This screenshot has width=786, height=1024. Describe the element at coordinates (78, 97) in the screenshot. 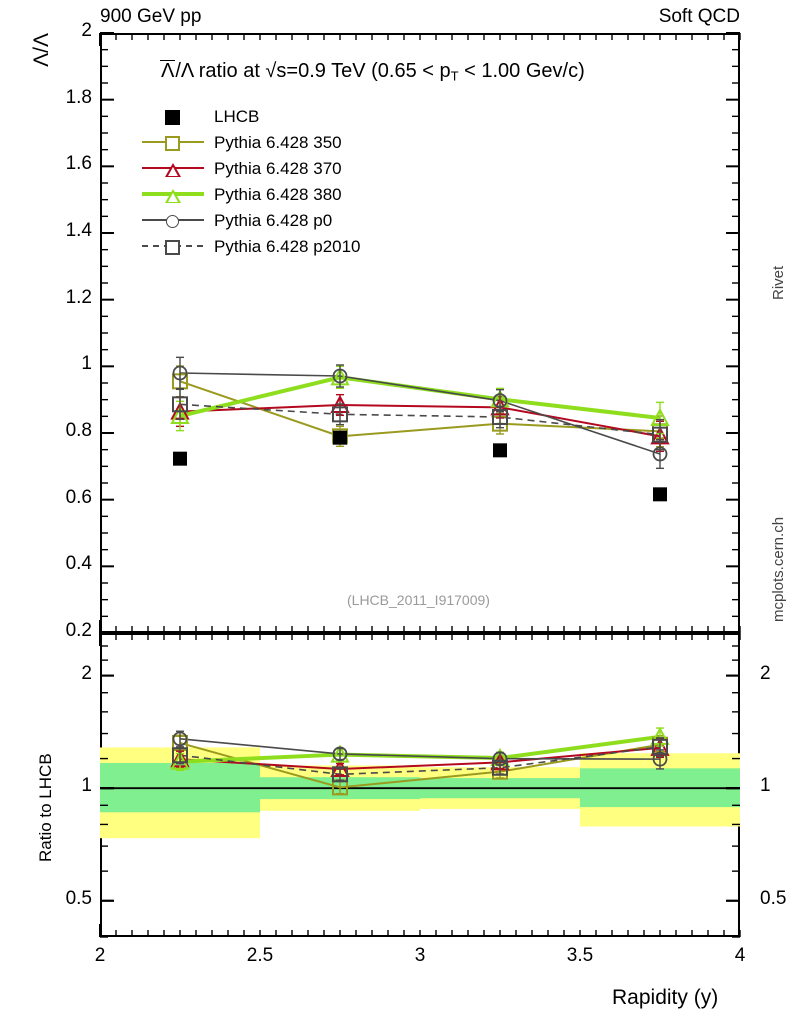

I see `main-y-tick-label: 1.8` at that location.